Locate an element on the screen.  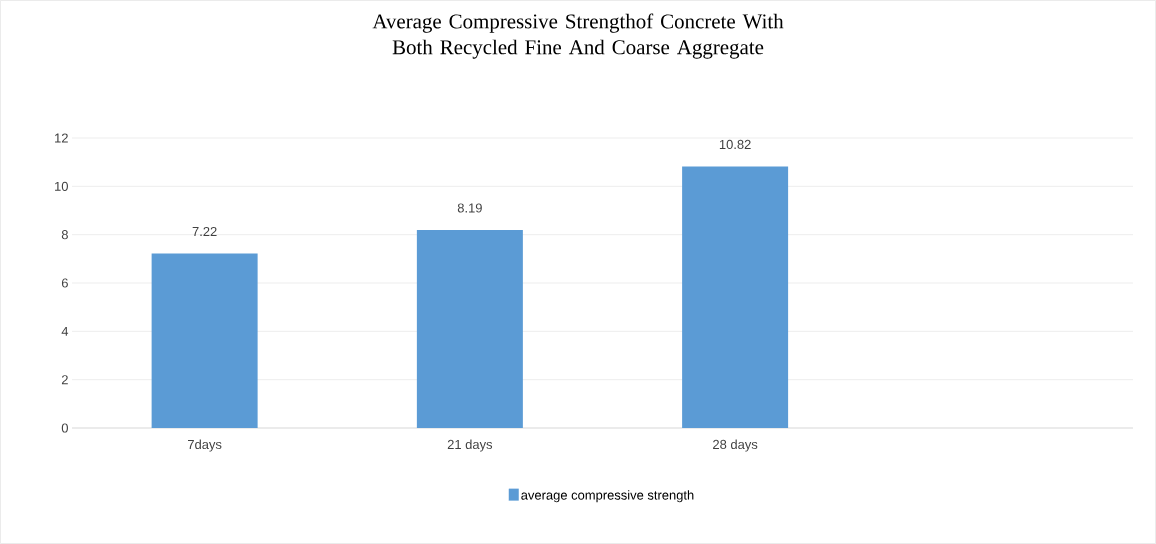
y-tick-label: 4 is located at coordinates (65, 331).